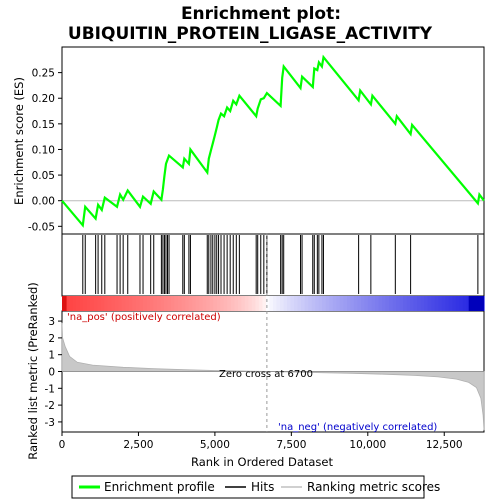  What do you see at coordinates (262, 462) in the screenshot?
I see `x-axis-label: Rank in Ordered Dataset` at bounding box center [262, 462].